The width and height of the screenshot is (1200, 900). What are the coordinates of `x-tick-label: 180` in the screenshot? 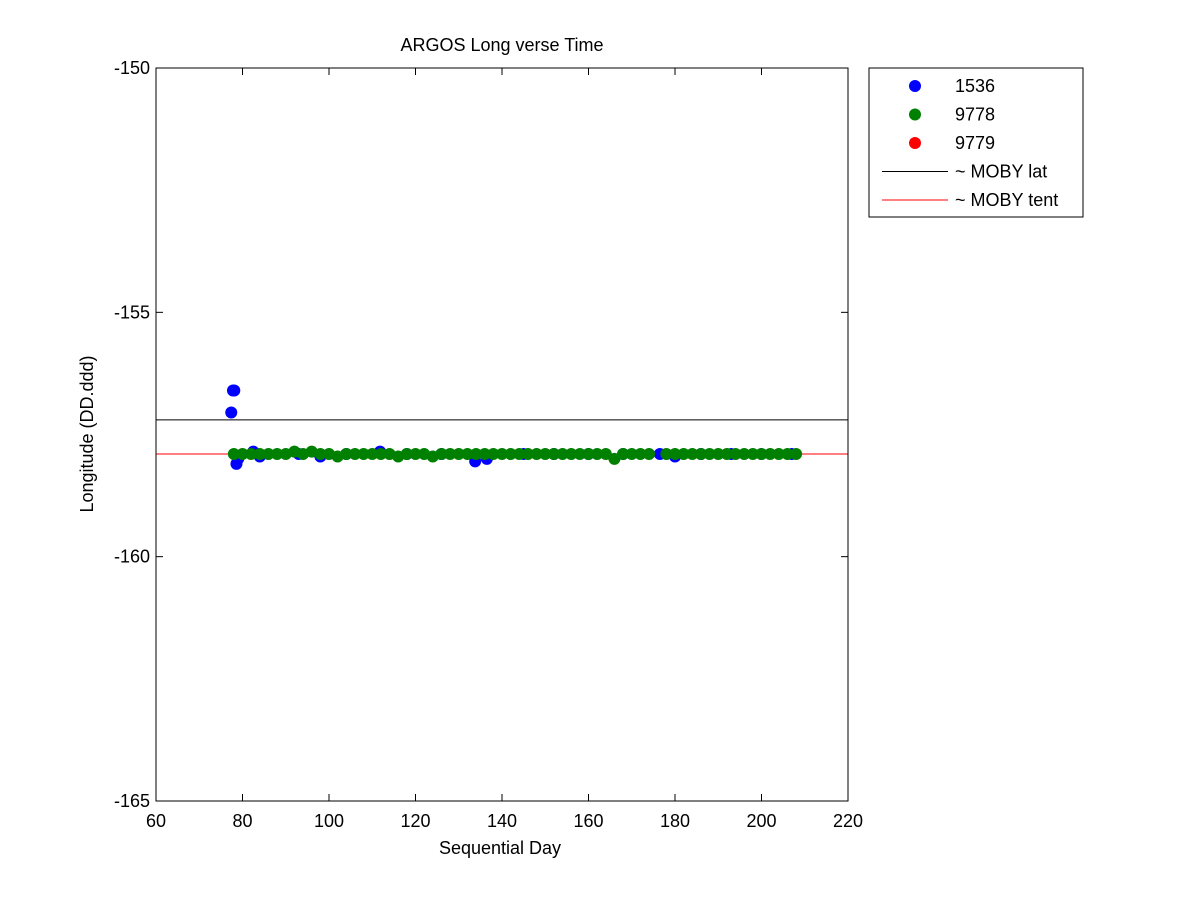 It's located at (675, 821).